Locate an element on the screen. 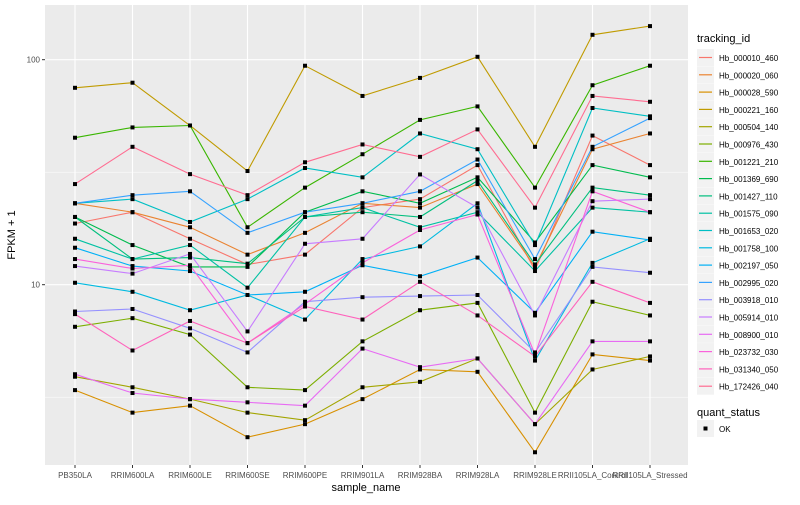 This screenshot has height=505, width=800. x-tick-label: RRII105LA_Stressed is located at coordinates (649, 475).